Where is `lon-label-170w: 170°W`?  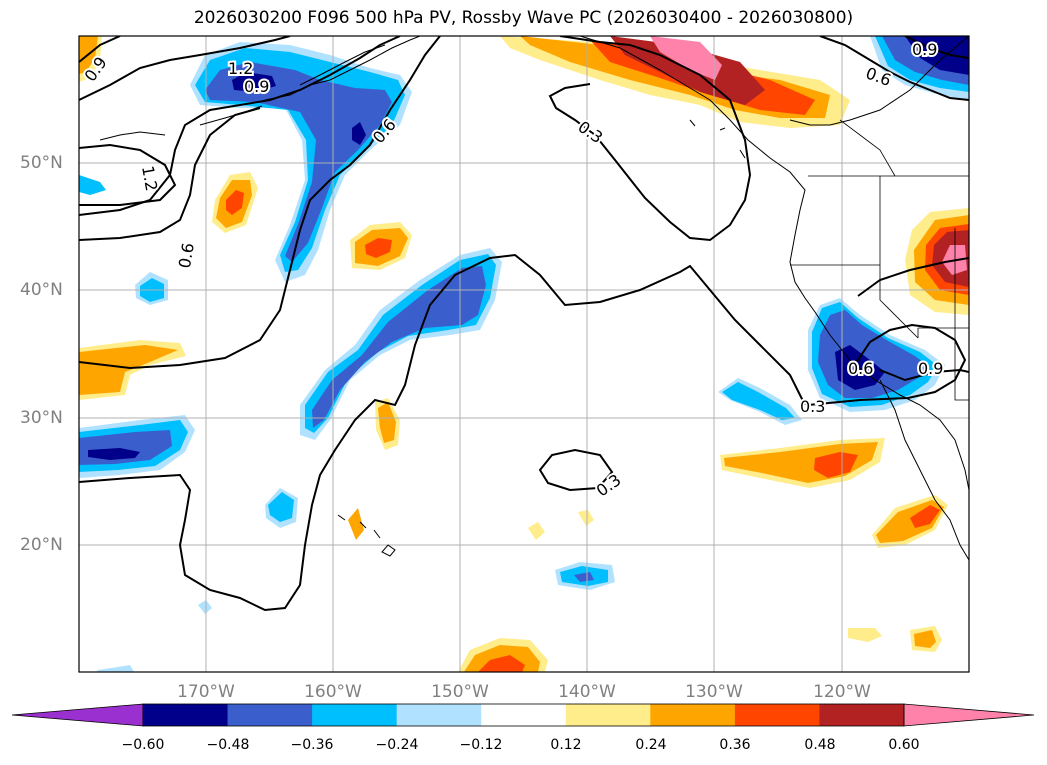
lon-label-170w: 170°W is located at coordinates (206, 692).